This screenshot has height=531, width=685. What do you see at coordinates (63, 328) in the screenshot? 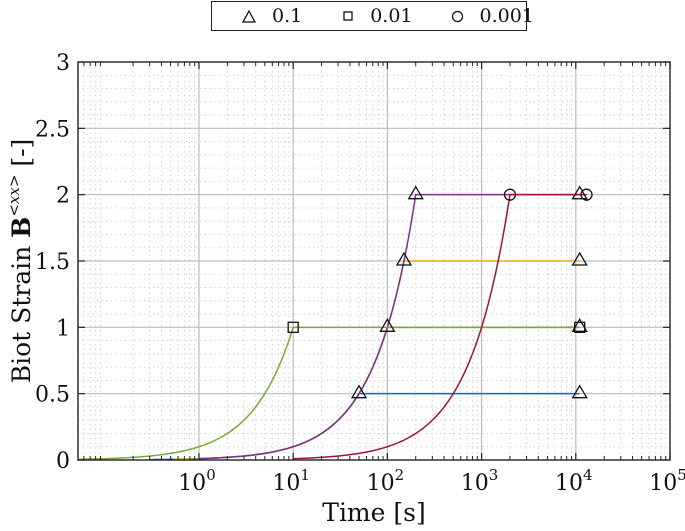
I see `y-tick-label: 1` at bounding box center [63, 328].